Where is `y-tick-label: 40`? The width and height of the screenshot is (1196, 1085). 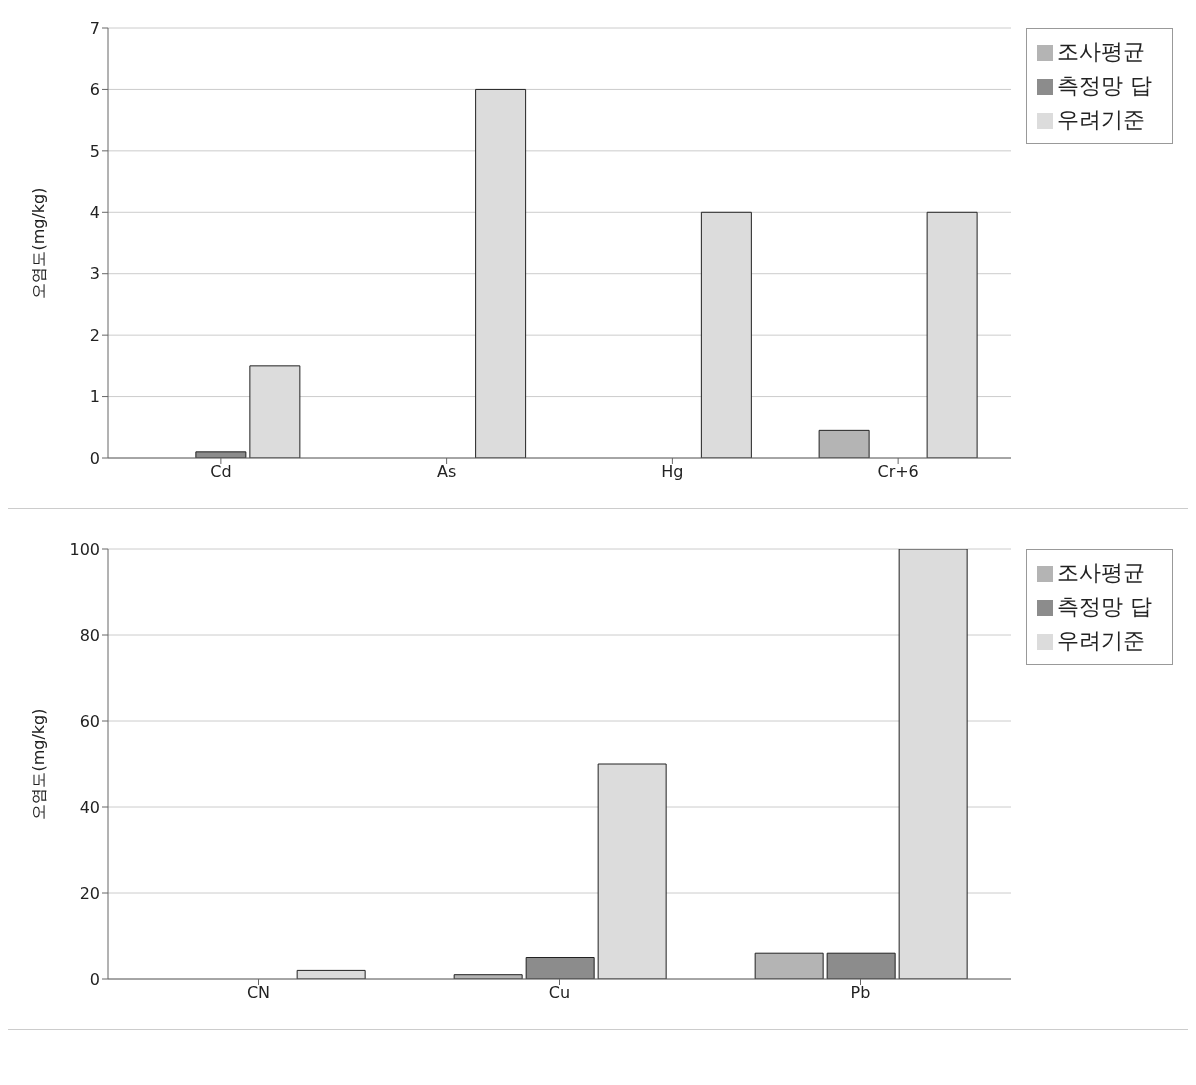 y-tick-label: 40 is located at coordinates (89, 807).